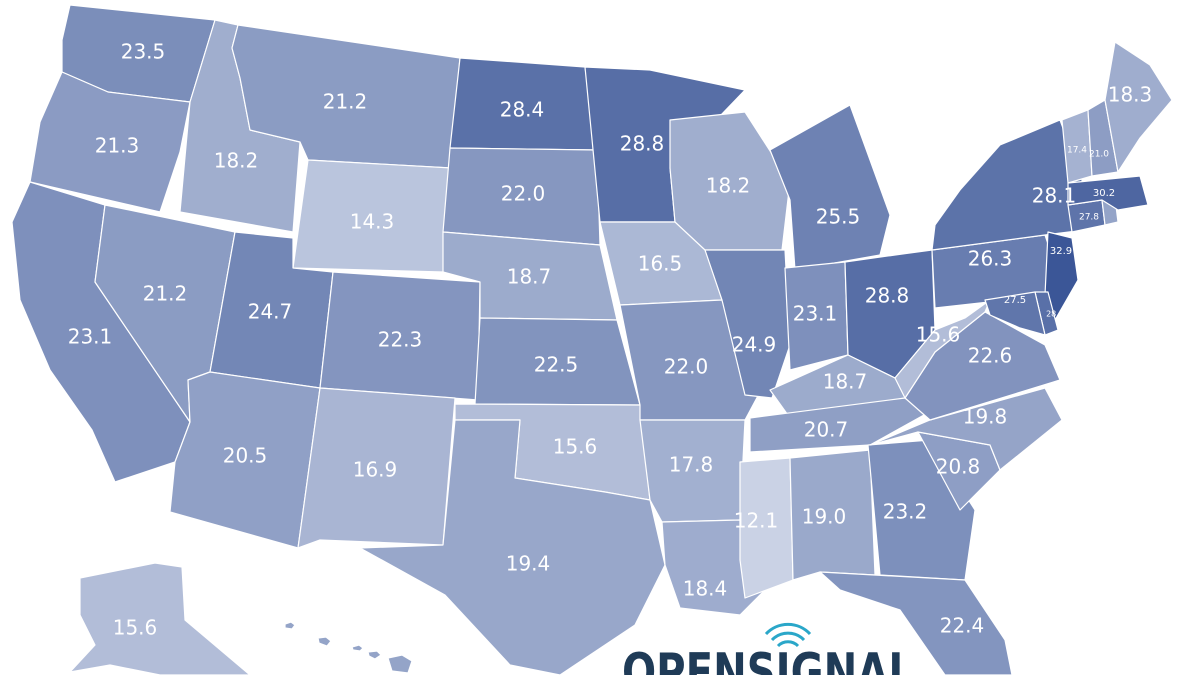 This screenshot has width=1200, height=675. Describe the element at coordinates (660, 264) in the screenshot. I see `state-label-ia: 16.5` at that location.